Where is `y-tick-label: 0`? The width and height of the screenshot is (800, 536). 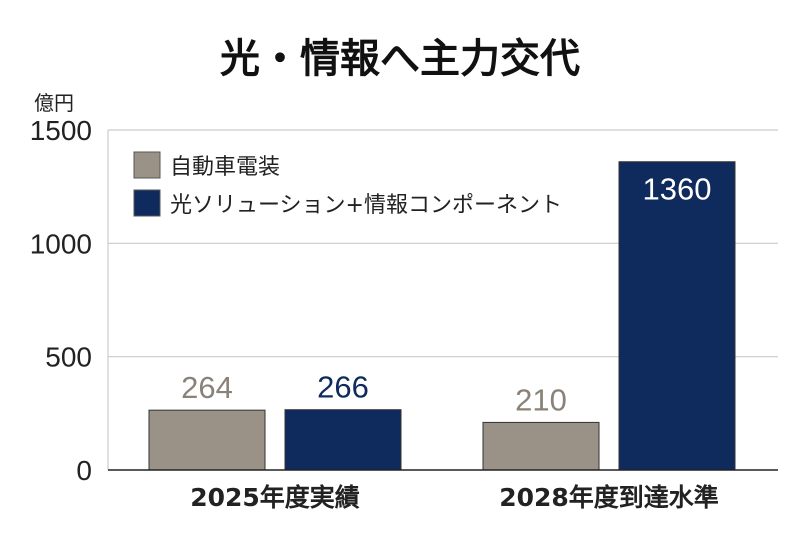 y-tick-label: 0 is located at coordinates (84, 470).